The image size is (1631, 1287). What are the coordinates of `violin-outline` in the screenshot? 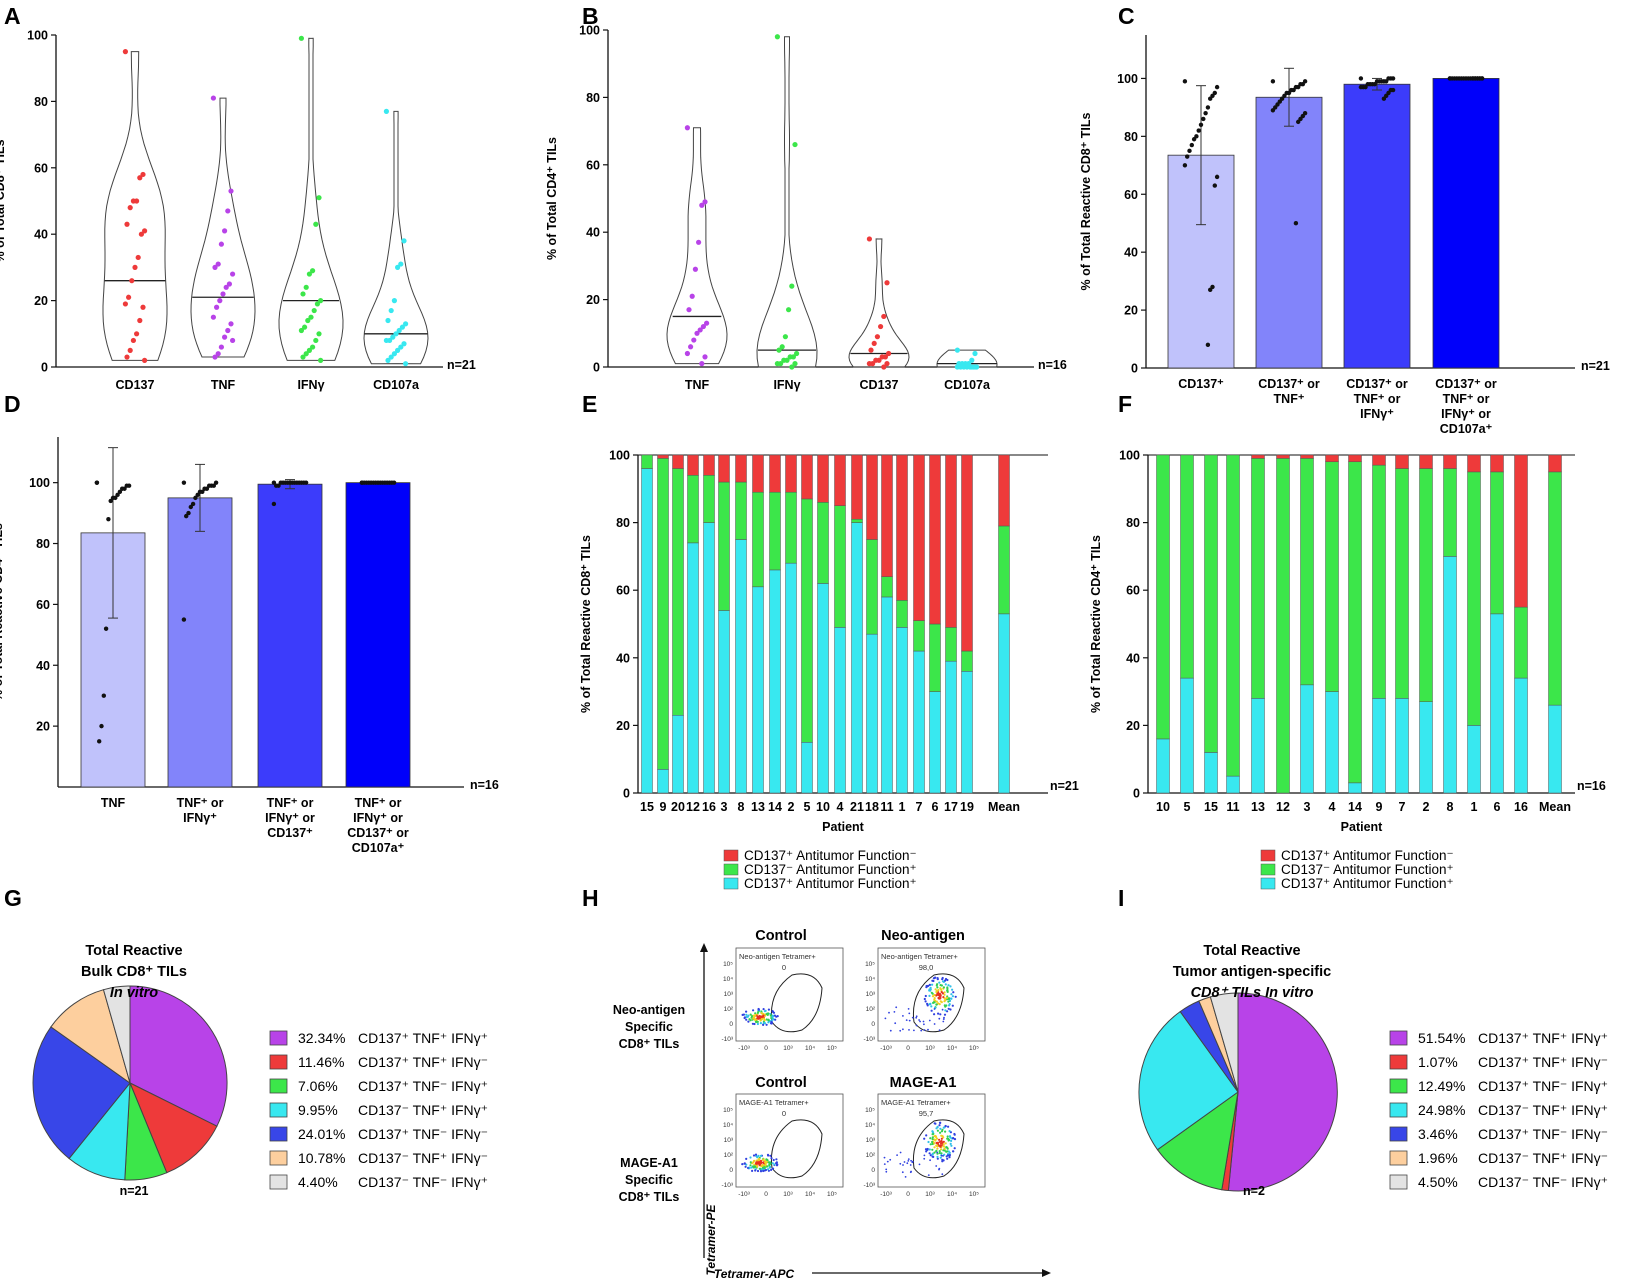 It's located at (135, 206).